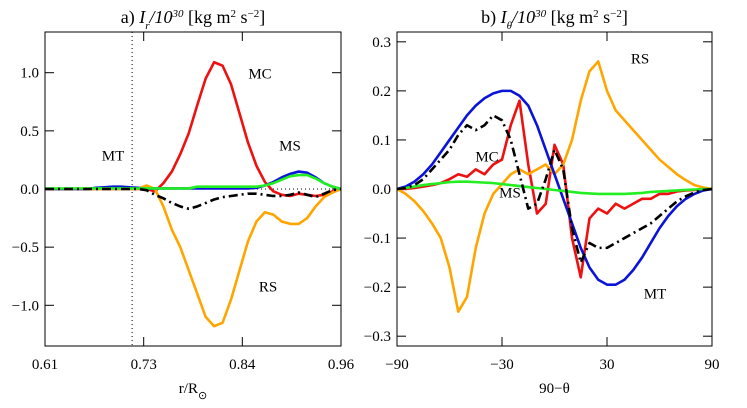  What do you see at coordinates (607, 365) in the screenshot?
I see `x-tick-label: 30` at bounding box center [607, 365].